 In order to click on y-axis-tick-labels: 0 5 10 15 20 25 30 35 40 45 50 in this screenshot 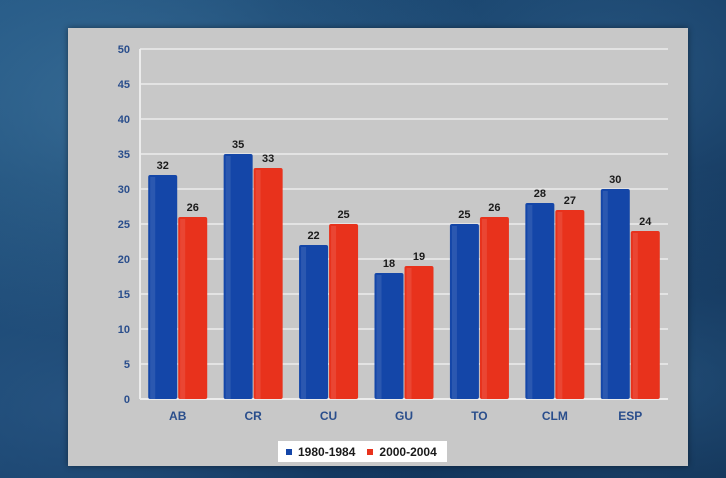, I will do `click(124, 225)`.